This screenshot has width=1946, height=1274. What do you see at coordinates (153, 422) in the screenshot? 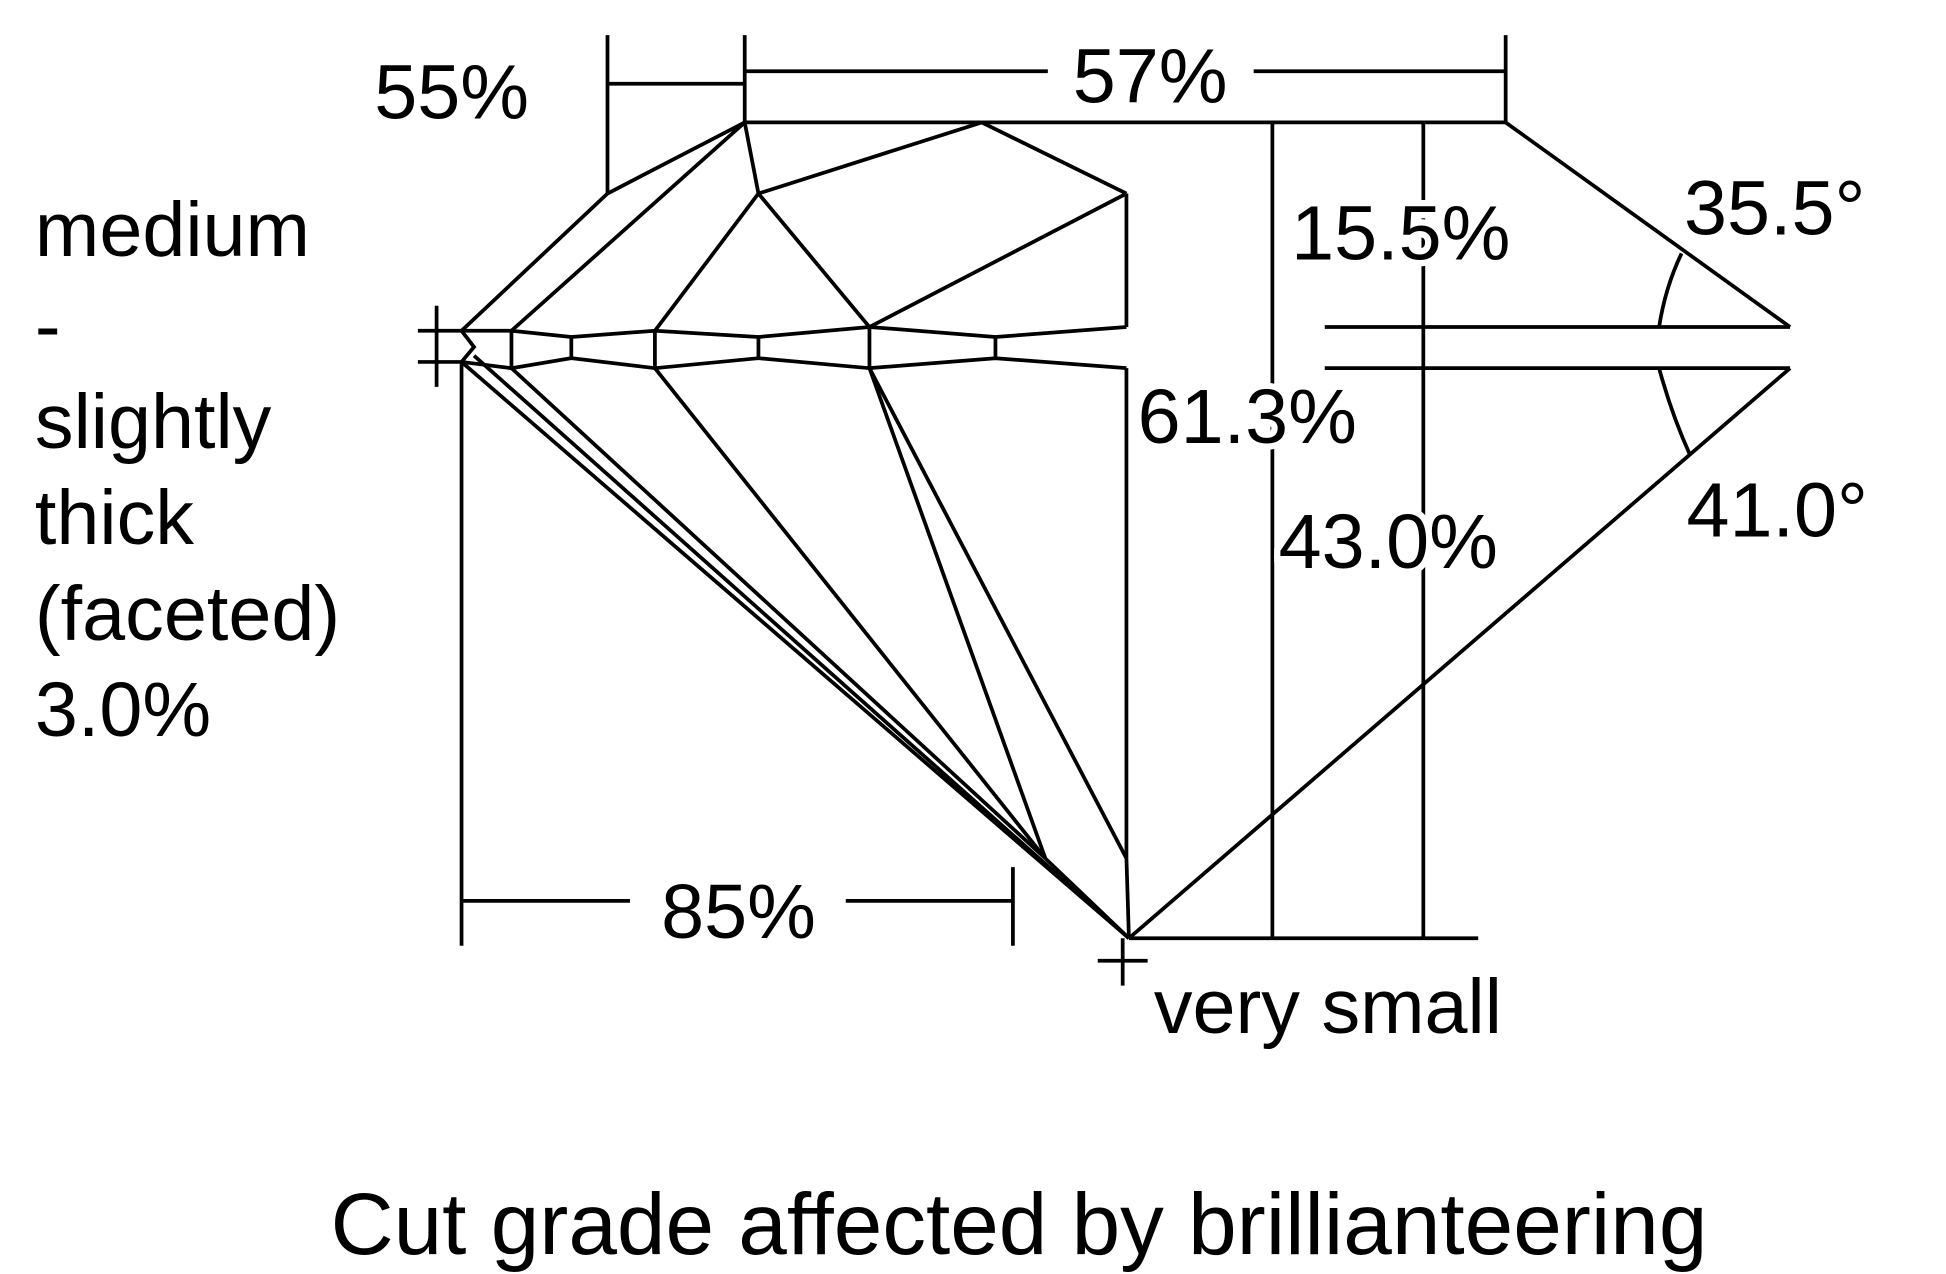
I see `girdle-line: slightly` at bounding box center [153, 422].